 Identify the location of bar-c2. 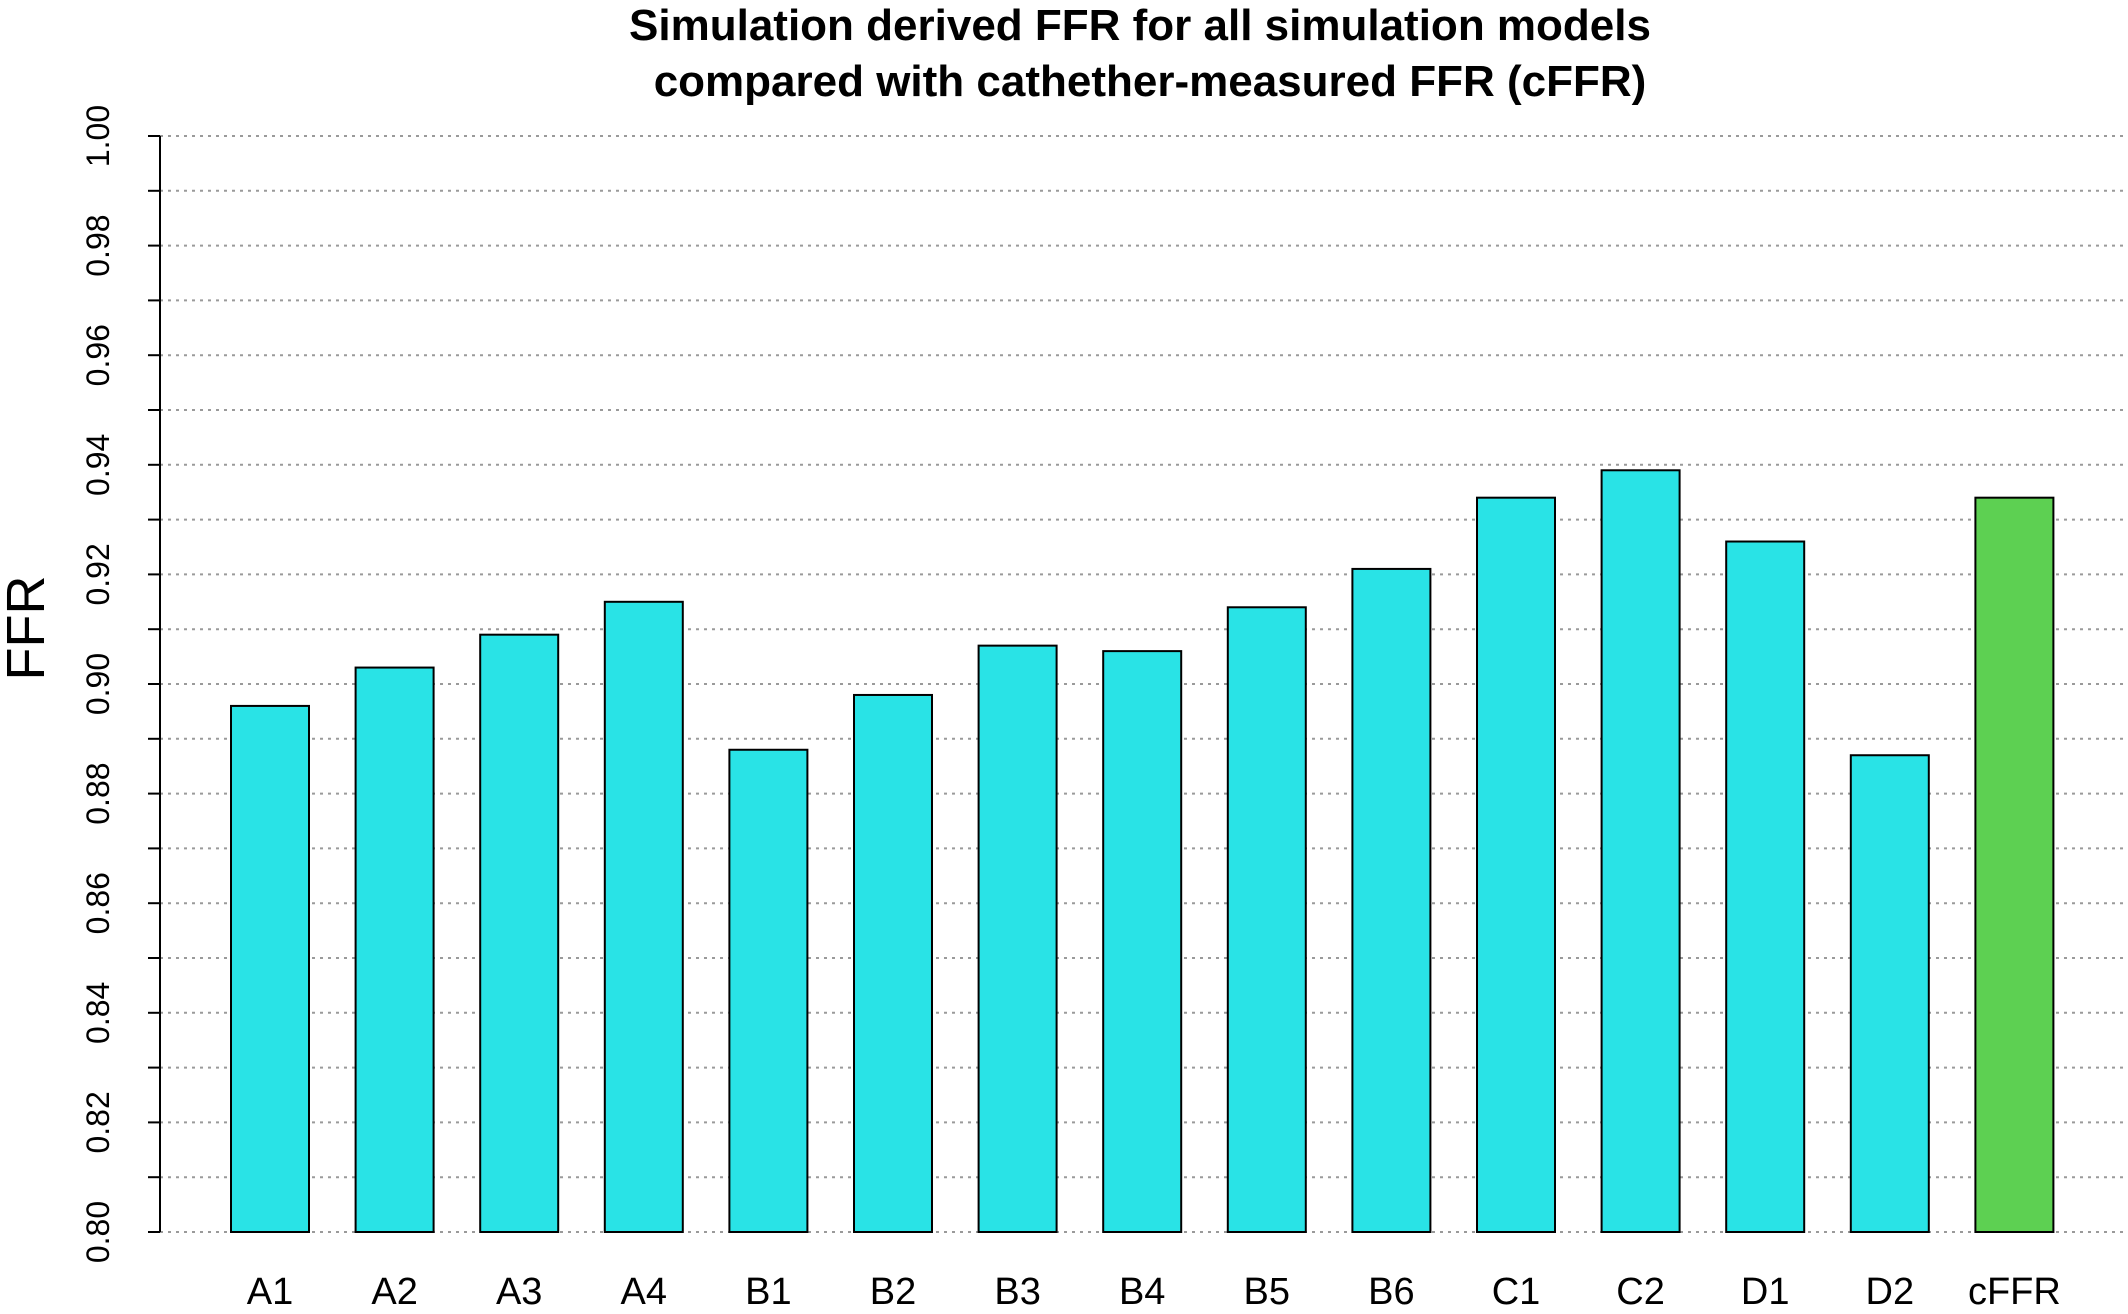
(1640, 851).